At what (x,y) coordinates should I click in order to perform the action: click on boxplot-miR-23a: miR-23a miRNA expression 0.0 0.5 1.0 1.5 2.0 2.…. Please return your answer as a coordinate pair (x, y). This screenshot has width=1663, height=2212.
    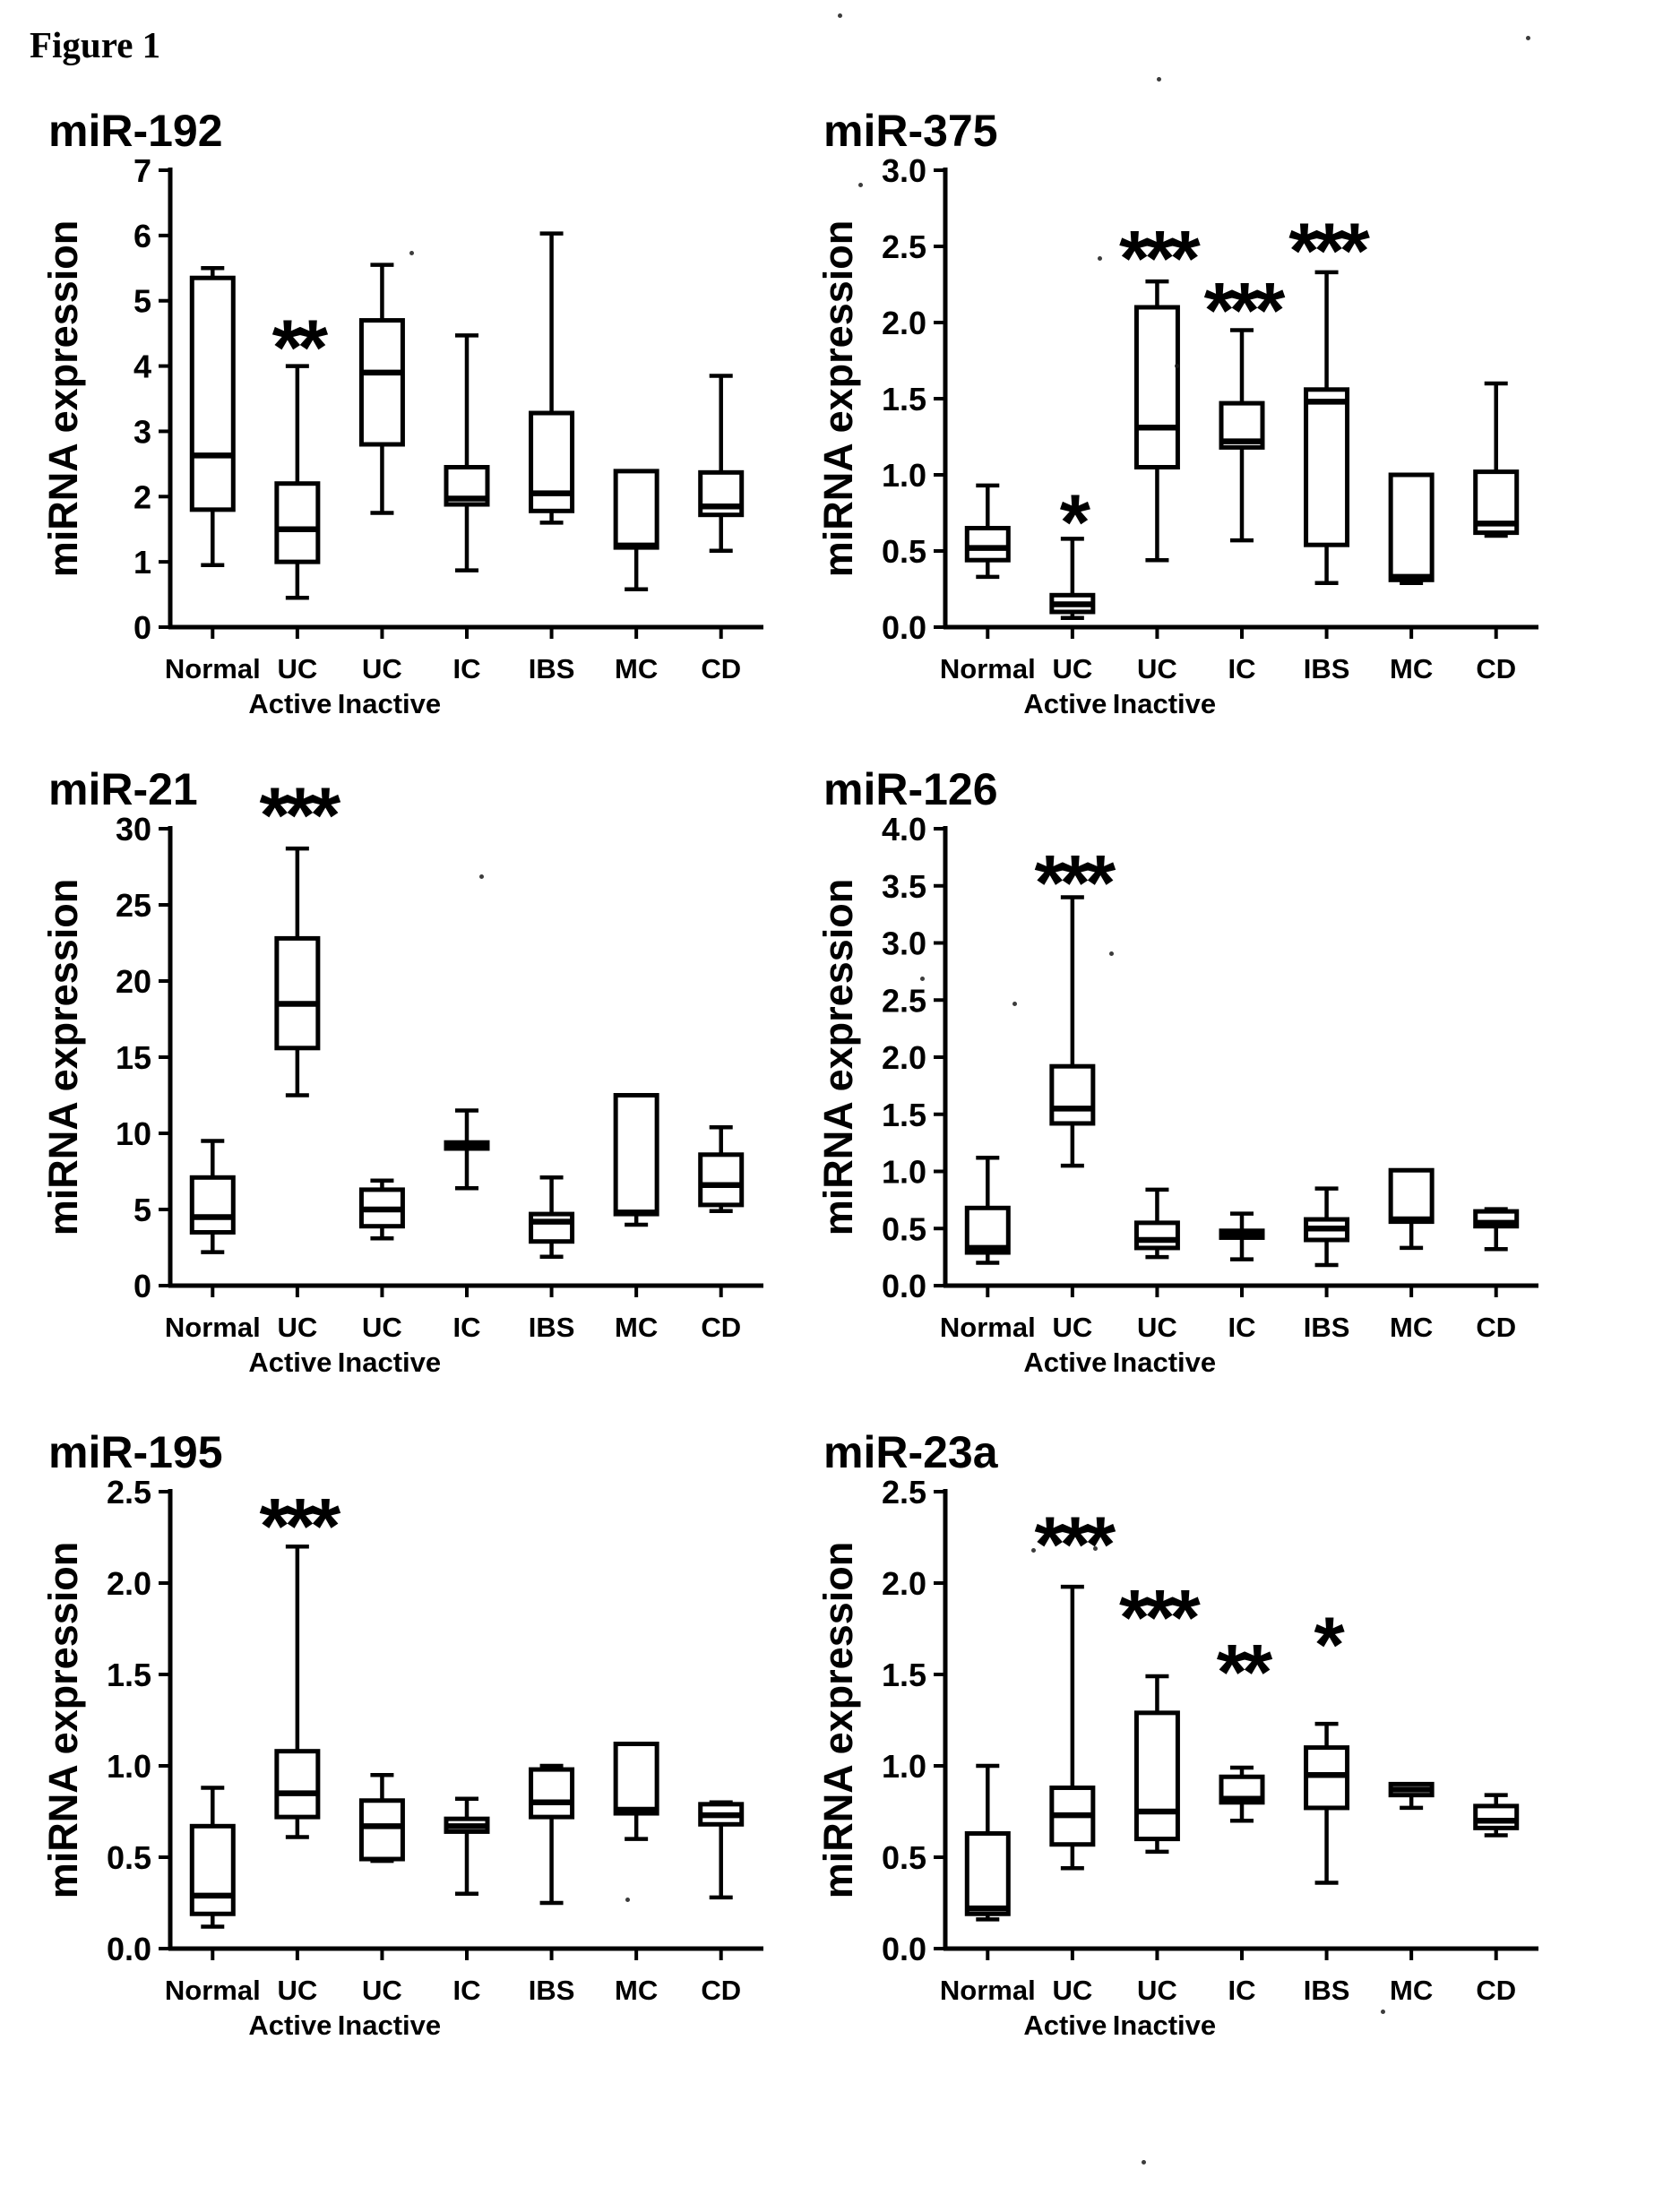
    Looking at the image, I should click on (1177, 1734).